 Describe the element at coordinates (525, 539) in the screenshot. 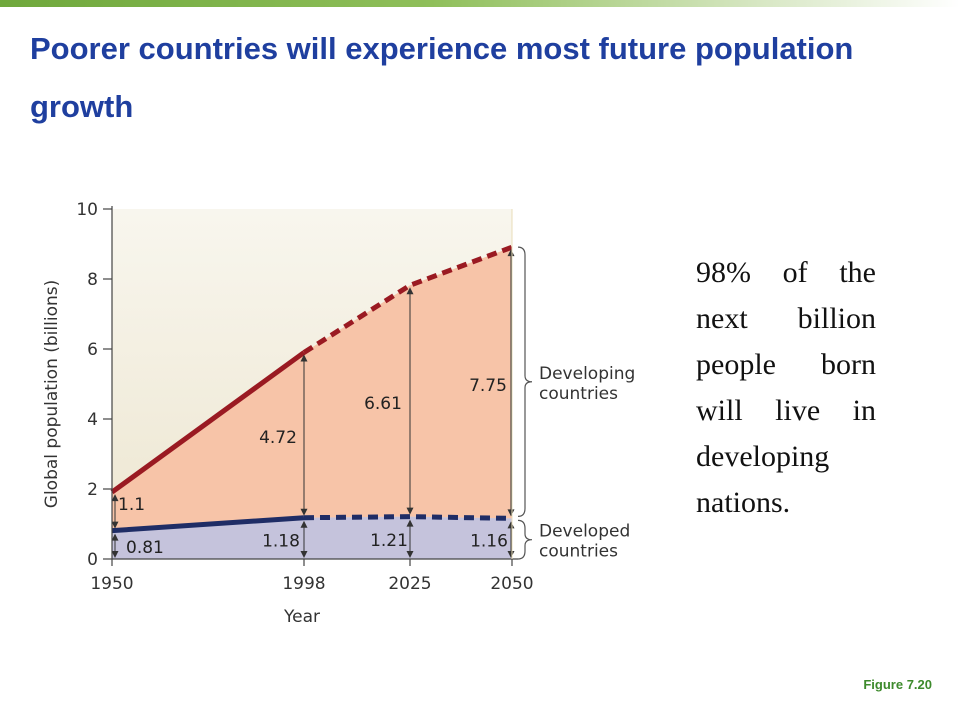

I see `developed-brace` at that location.